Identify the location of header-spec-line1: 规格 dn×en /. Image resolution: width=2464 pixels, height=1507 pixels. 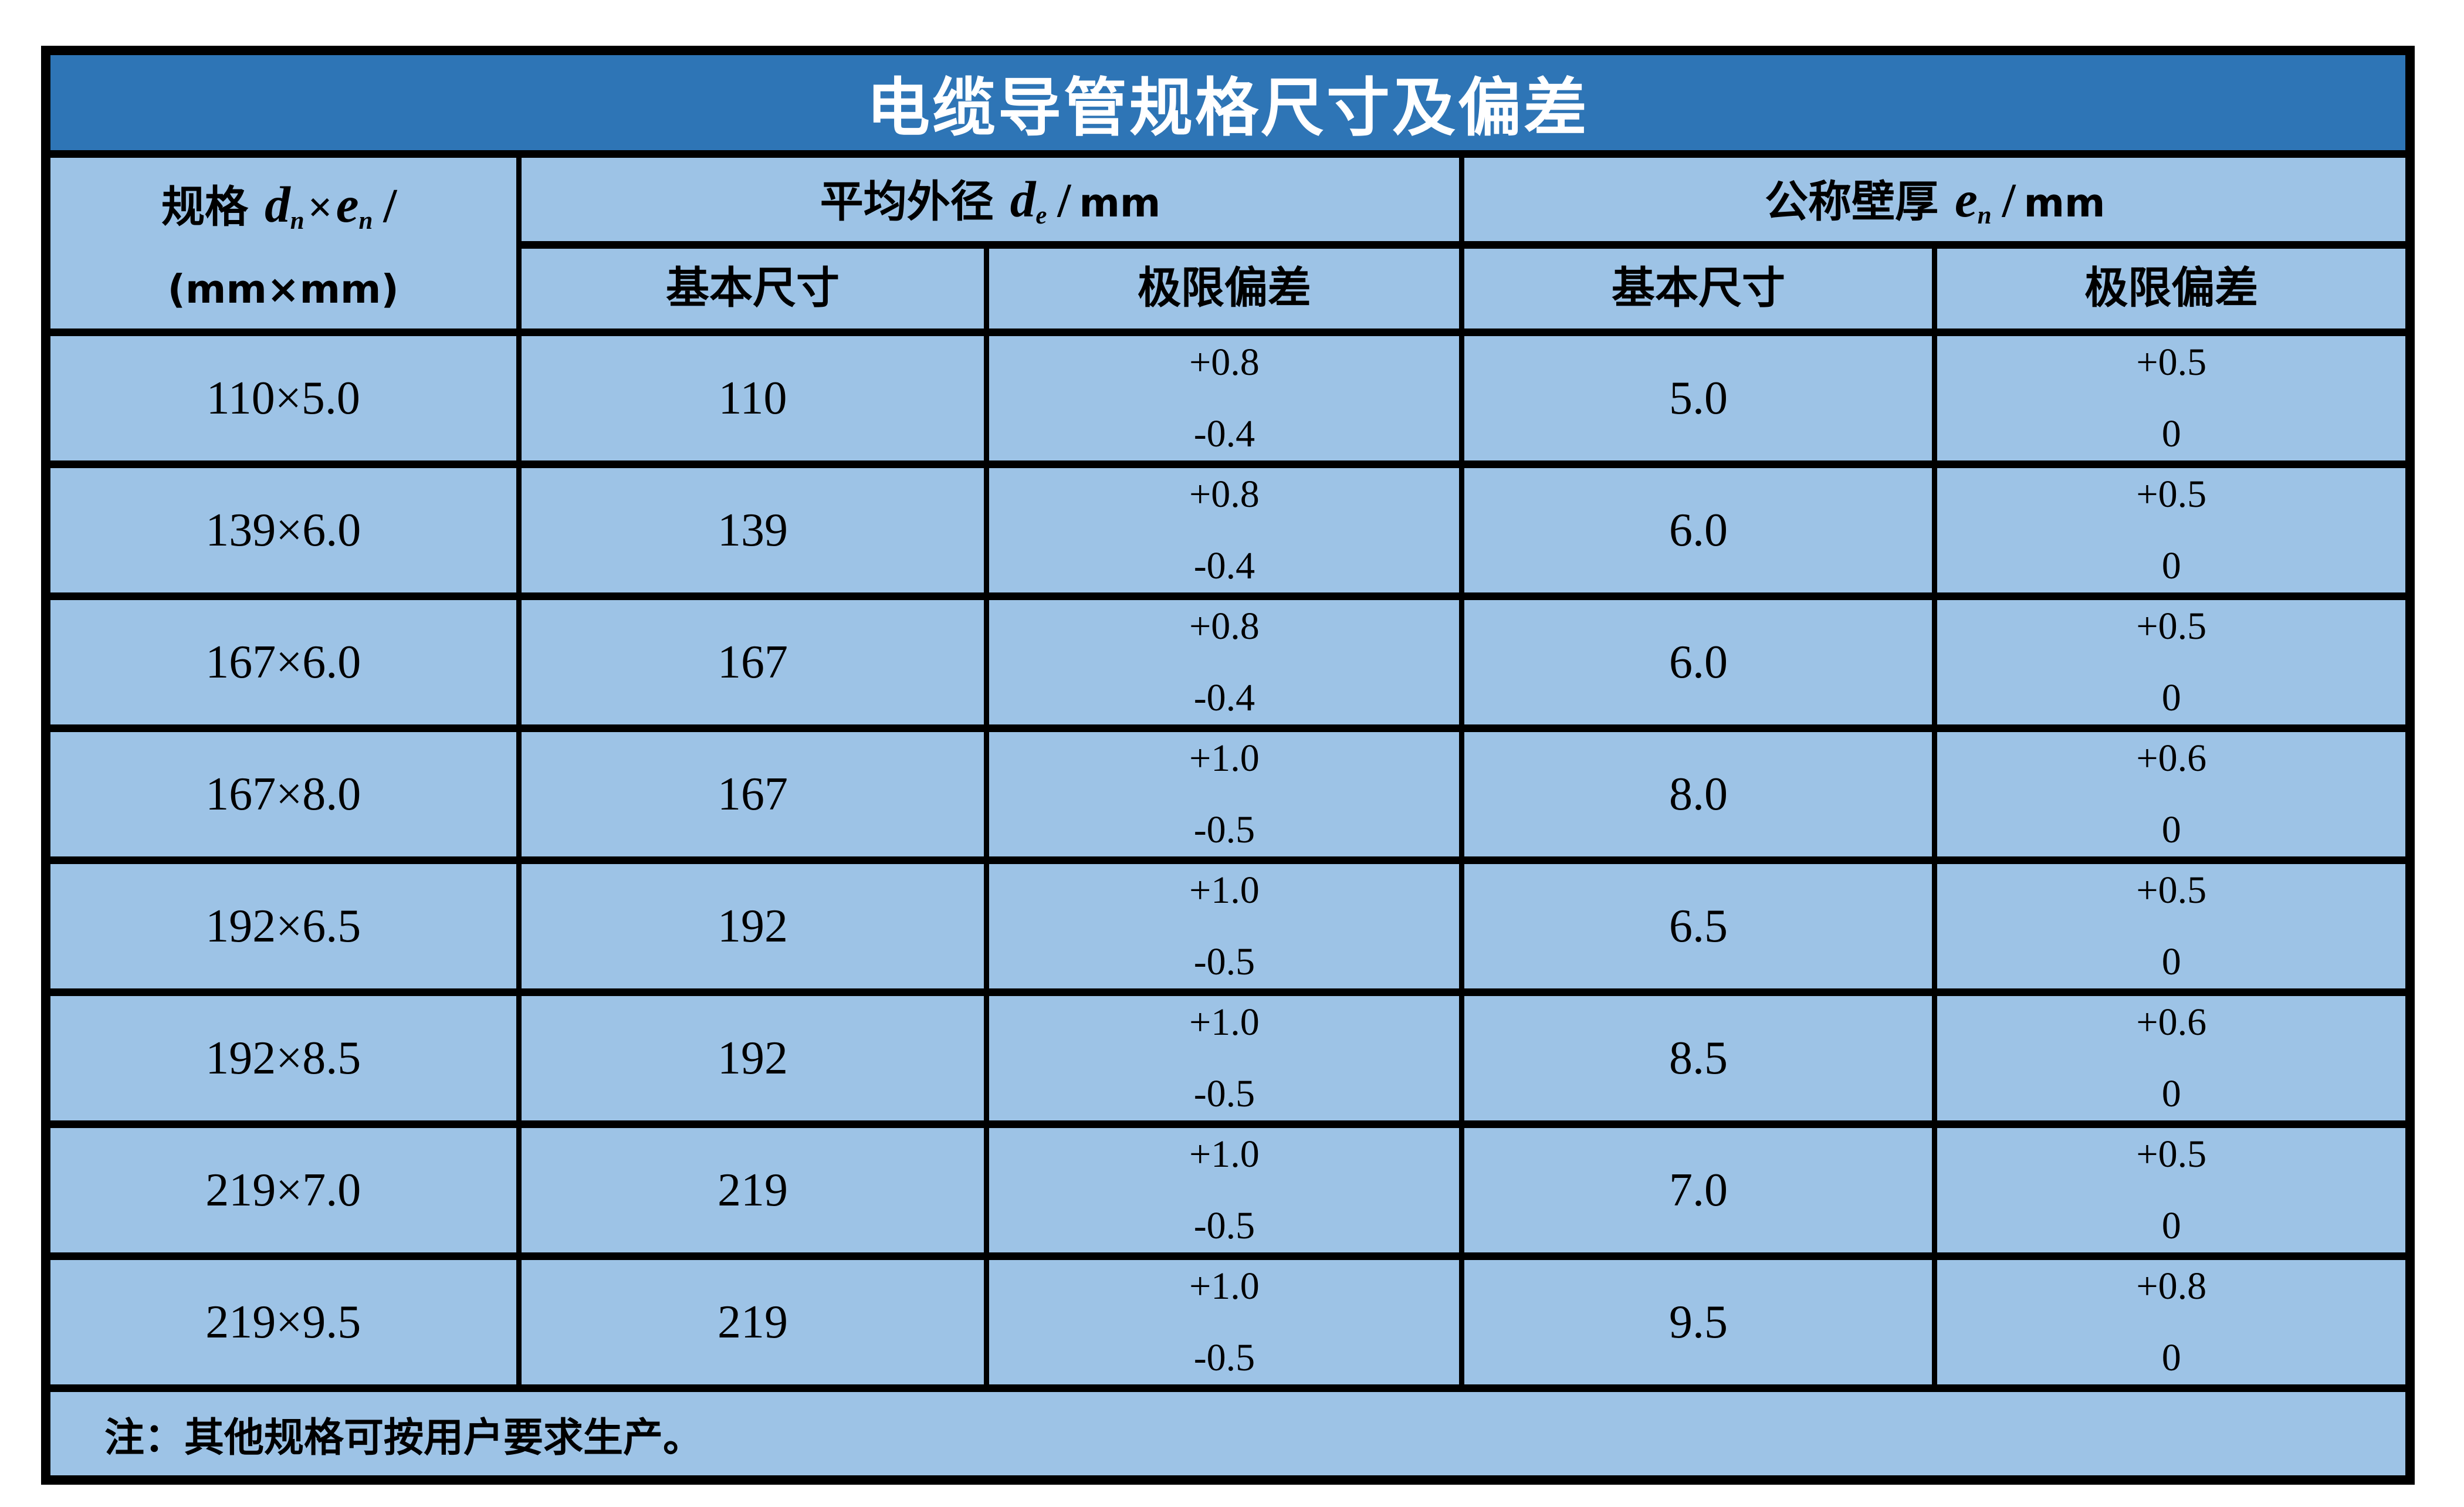
(282, 205).